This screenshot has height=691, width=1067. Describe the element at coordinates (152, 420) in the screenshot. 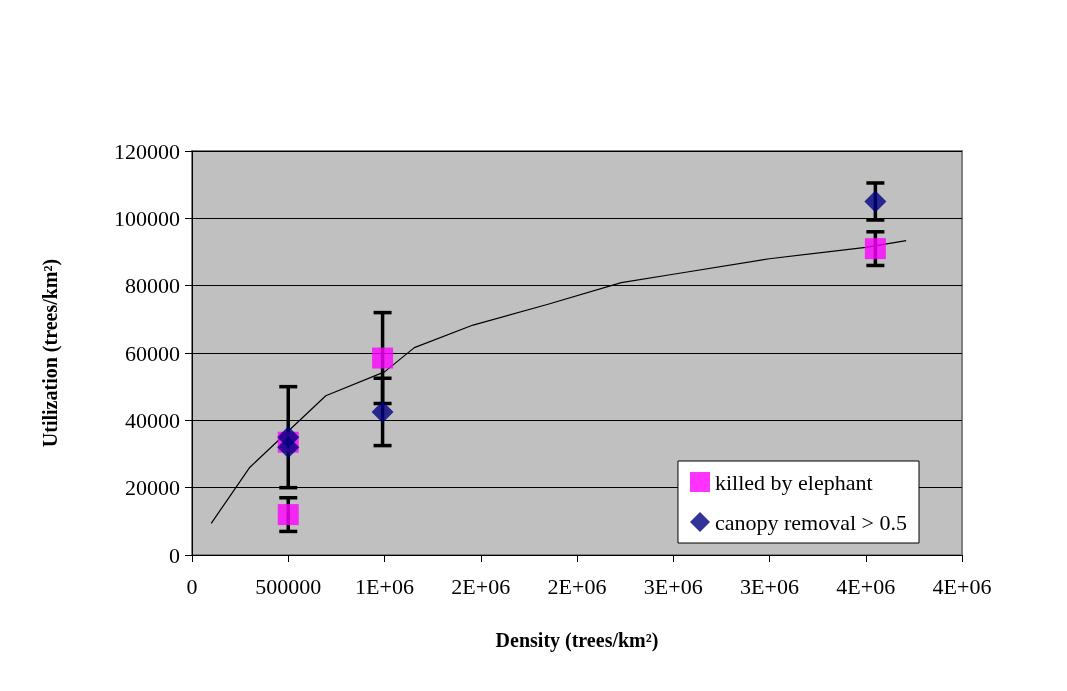

I see `y-tick-label: 40000` at that location.